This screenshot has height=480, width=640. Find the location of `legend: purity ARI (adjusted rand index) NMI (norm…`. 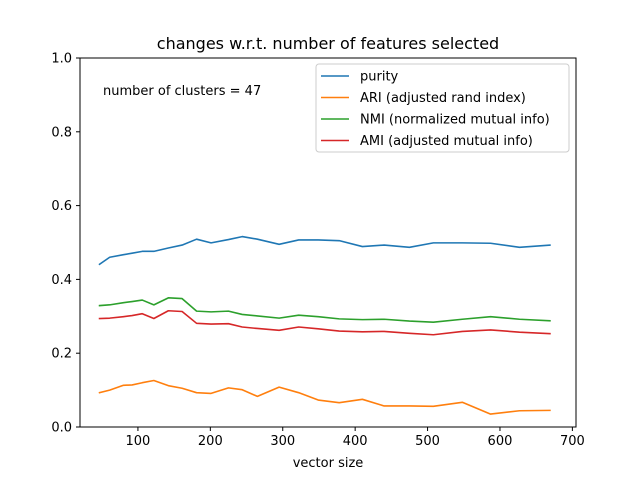

legend: purity ARI (adjusted rand index) NMI (norm… is located at coordinates (442, 108).